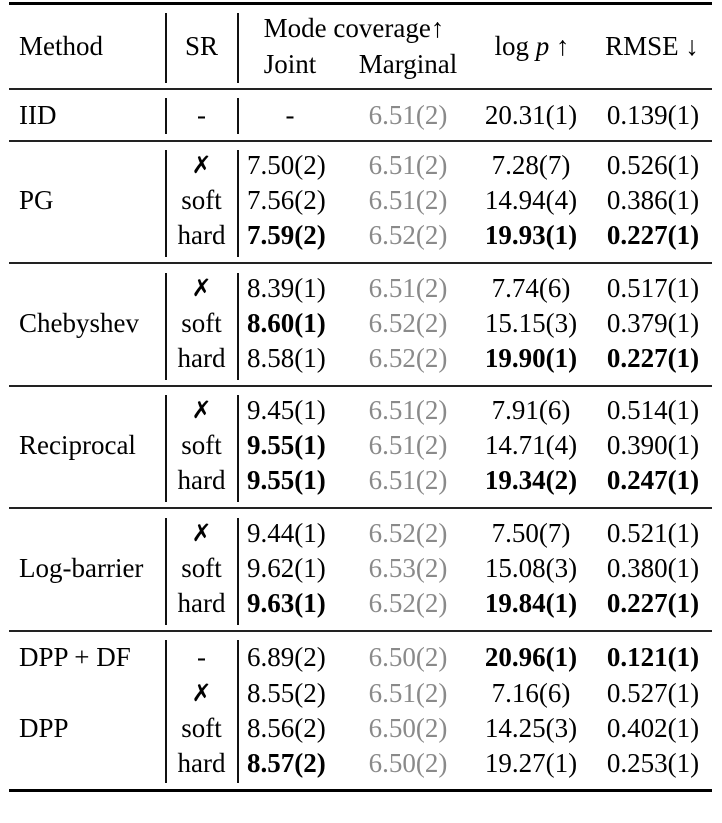 This screenshot has width=722, height=823. I want to click on group-rule-pg, so click(360, 263).